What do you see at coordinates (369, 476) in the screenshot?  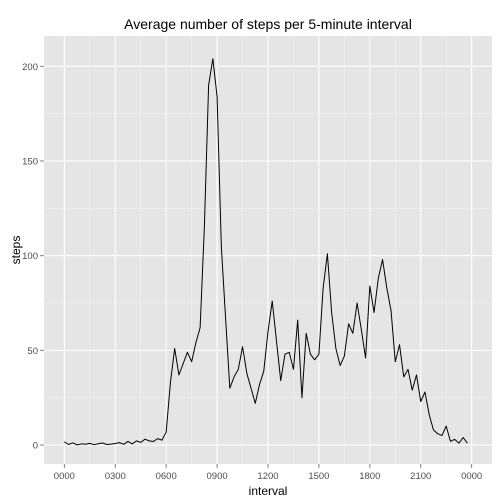 I see `x-tick-label: 1800` at bounding box center [369, 476].